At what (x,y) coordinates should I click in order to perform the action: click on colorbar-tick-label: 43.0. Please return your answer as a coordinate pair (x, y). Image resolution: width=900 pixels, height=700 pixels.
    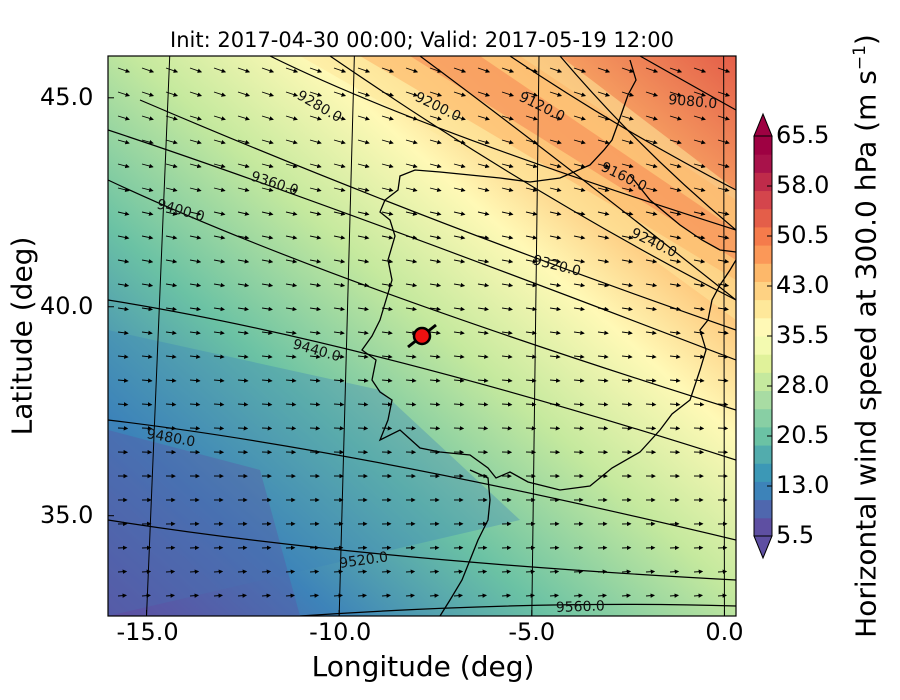
    Looking at the image, I should click on (803, 285).